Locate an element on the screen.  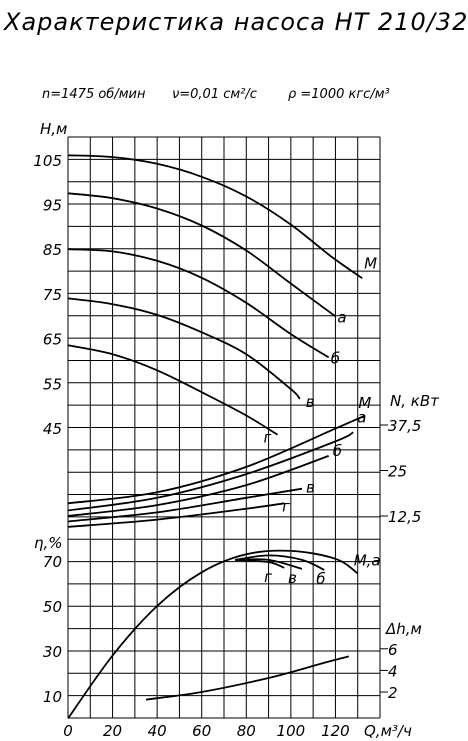
efficiency-tick-label: 10 is located at coordinates (52, 697).